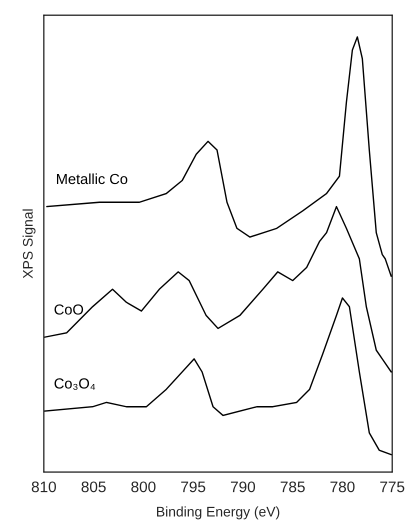  What do you see at coordinates (92, 178) in the screenshot?
I see `series-label: Metallic Co` at bounding box center [92, 178].